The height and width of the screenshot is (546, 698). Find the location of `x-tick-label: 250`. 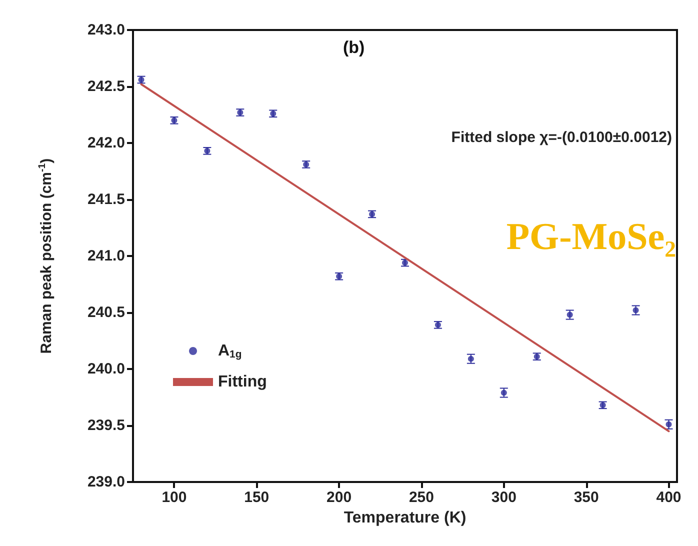

x-tick-label: 250 is located at coordinates (421, 497).